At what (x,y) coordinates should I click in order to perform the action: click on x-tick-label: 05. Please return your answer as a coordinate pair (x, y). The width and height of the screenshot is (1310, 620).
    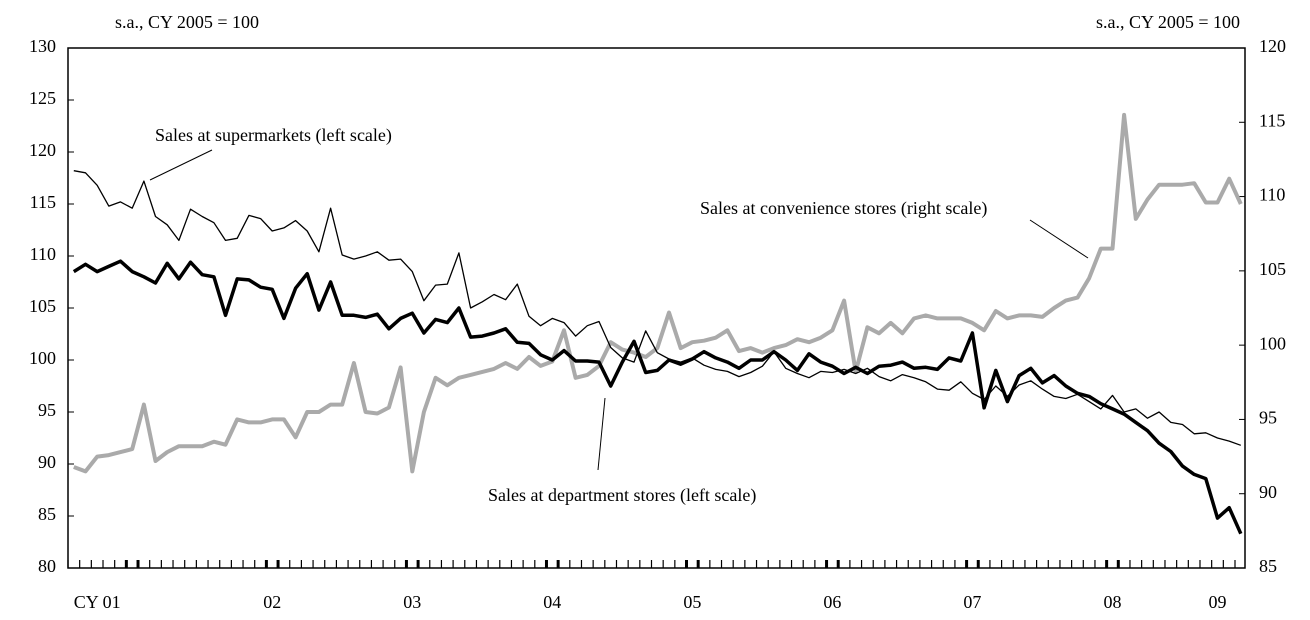
    Looking at the image, I should click on (692, 602).